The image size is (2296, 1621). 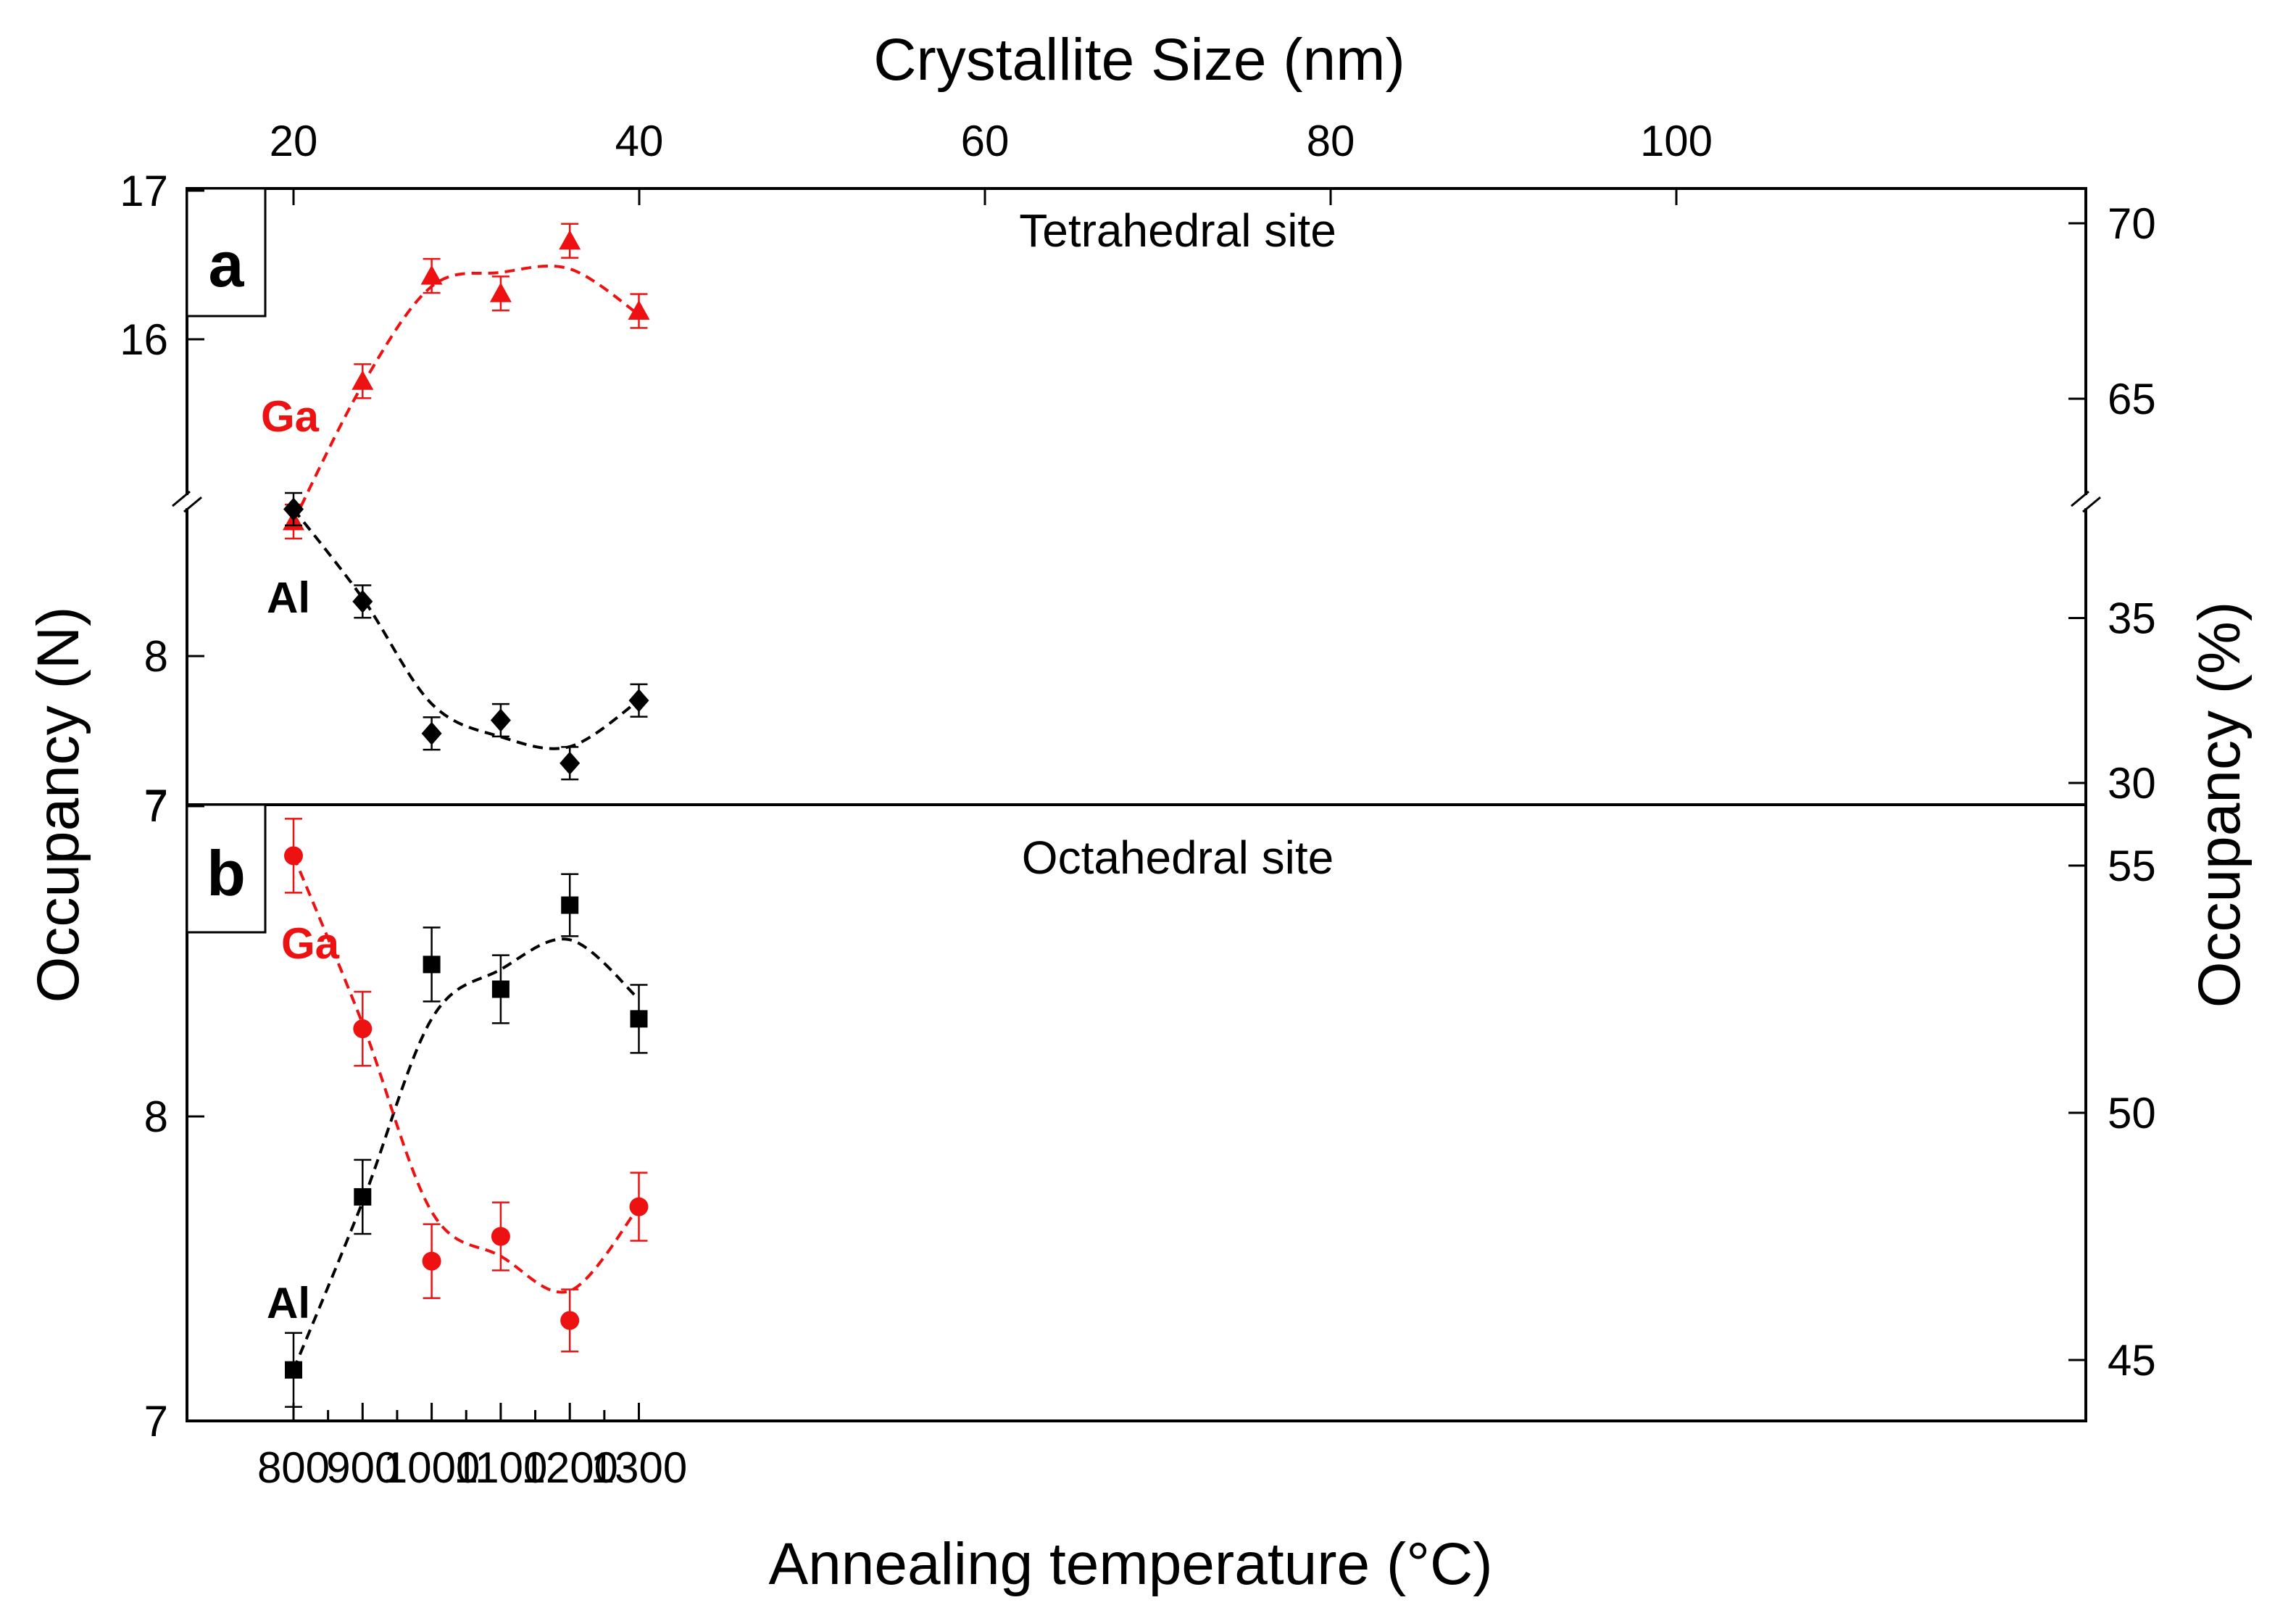 What do you see at coordinates (2132, 783) in the screenshot?
I see `right-tick-label: 30` at bounding box center [2132, 783].